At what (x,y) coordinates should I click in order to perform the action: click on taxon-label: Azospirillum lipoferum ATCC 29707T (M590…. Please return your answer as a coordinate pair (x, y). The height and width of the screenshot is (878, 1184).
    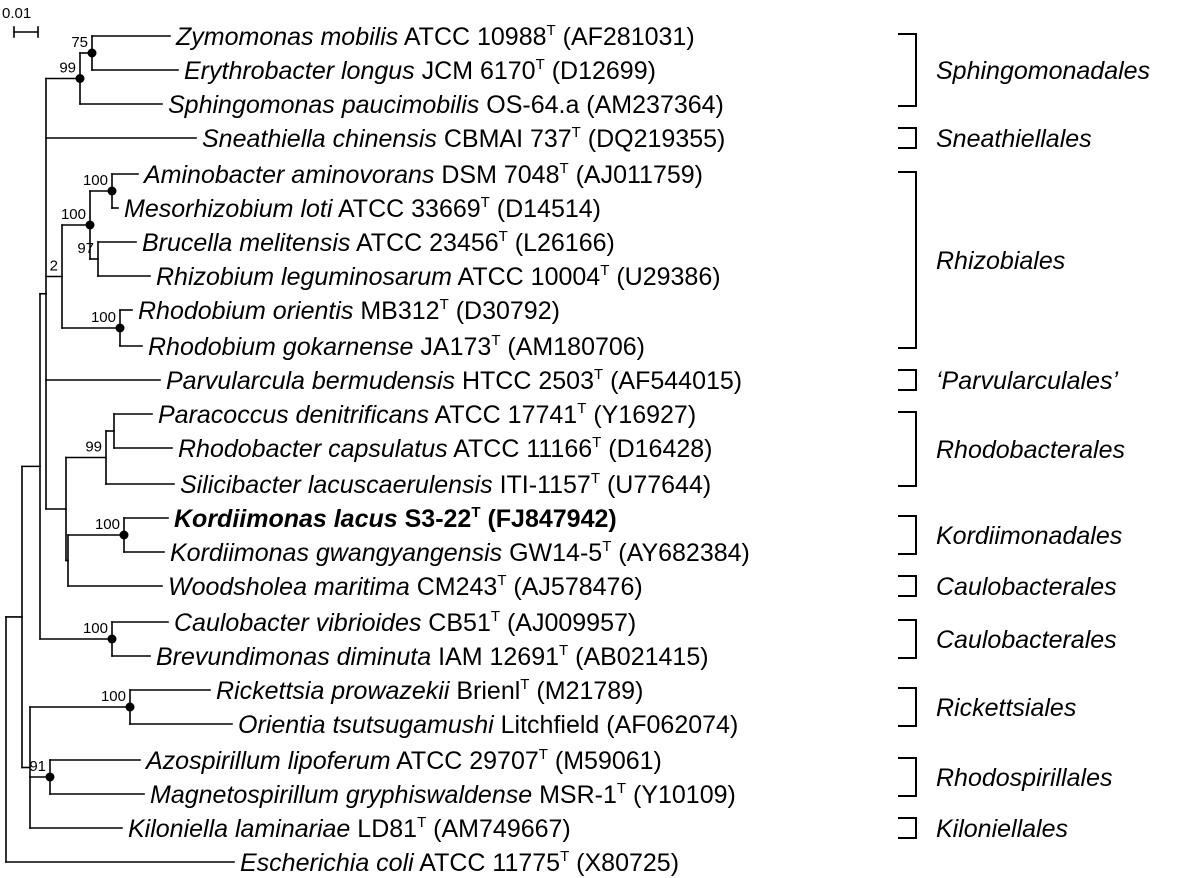
    Looking at the image, I should click on (403, 760).